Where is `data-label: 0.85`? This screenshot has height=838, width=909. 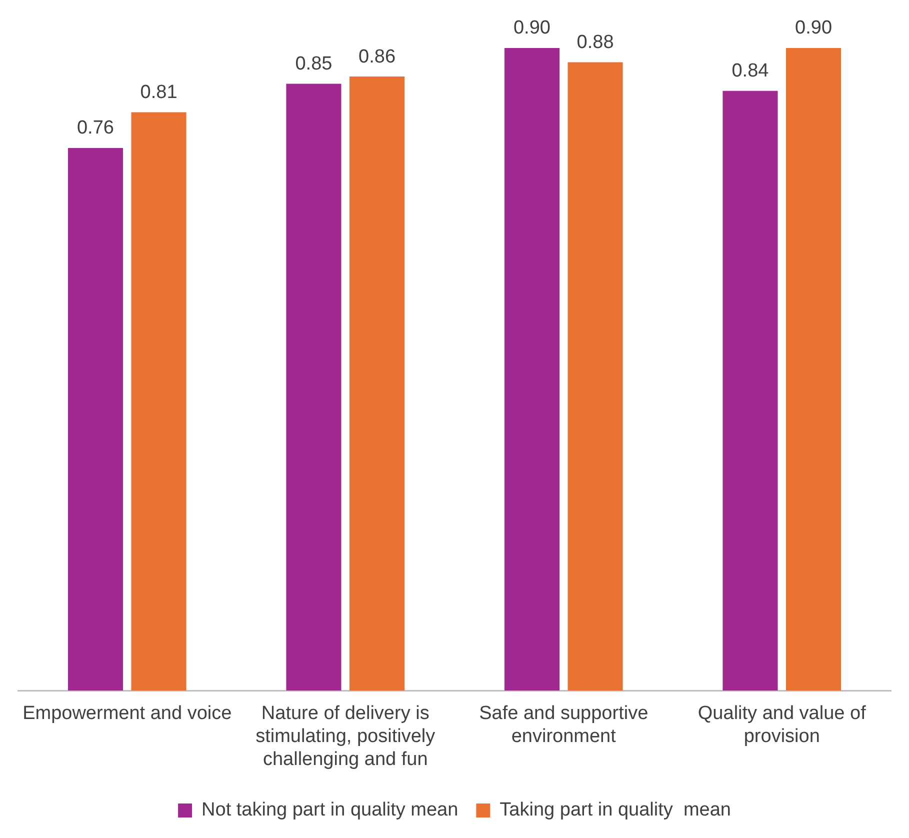 data-label: 0.85 is located at coordinates (313, 63).